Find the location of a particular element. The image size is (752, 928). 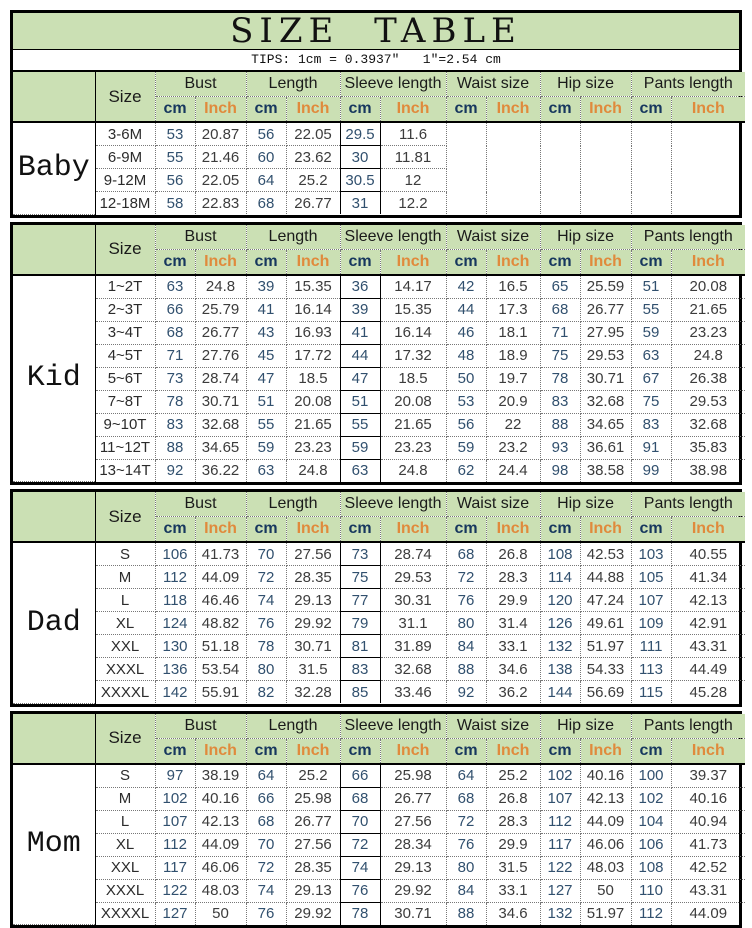

data-cell: 127 is located at coordinates (175, 913).